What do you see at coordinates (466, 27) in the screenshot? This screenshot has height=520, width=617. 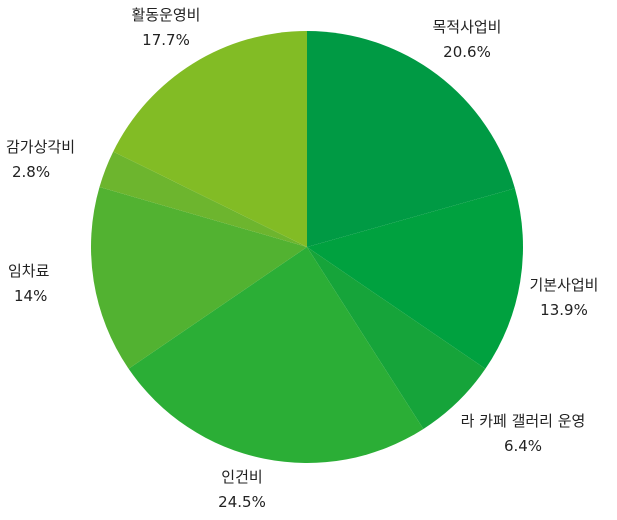 I see `slice-label-name: 목적사업비` at bounding box center [466, 27].